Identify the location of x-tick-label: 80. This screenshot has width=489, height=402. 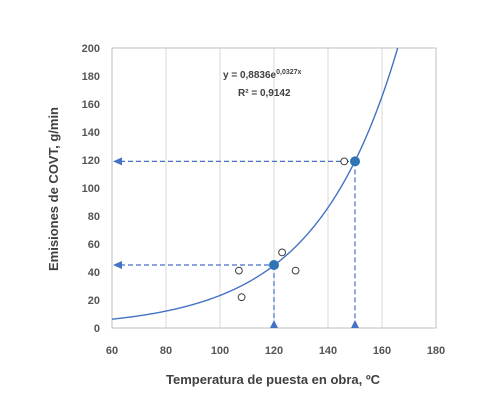
(166, 351).